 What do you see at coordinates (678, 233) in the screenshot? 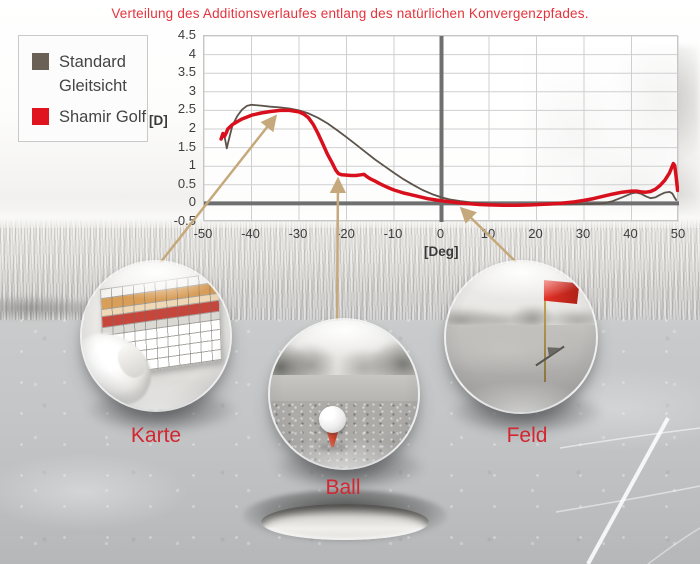
I see `x-tick-label: 50` at bounding box center [678, 233].